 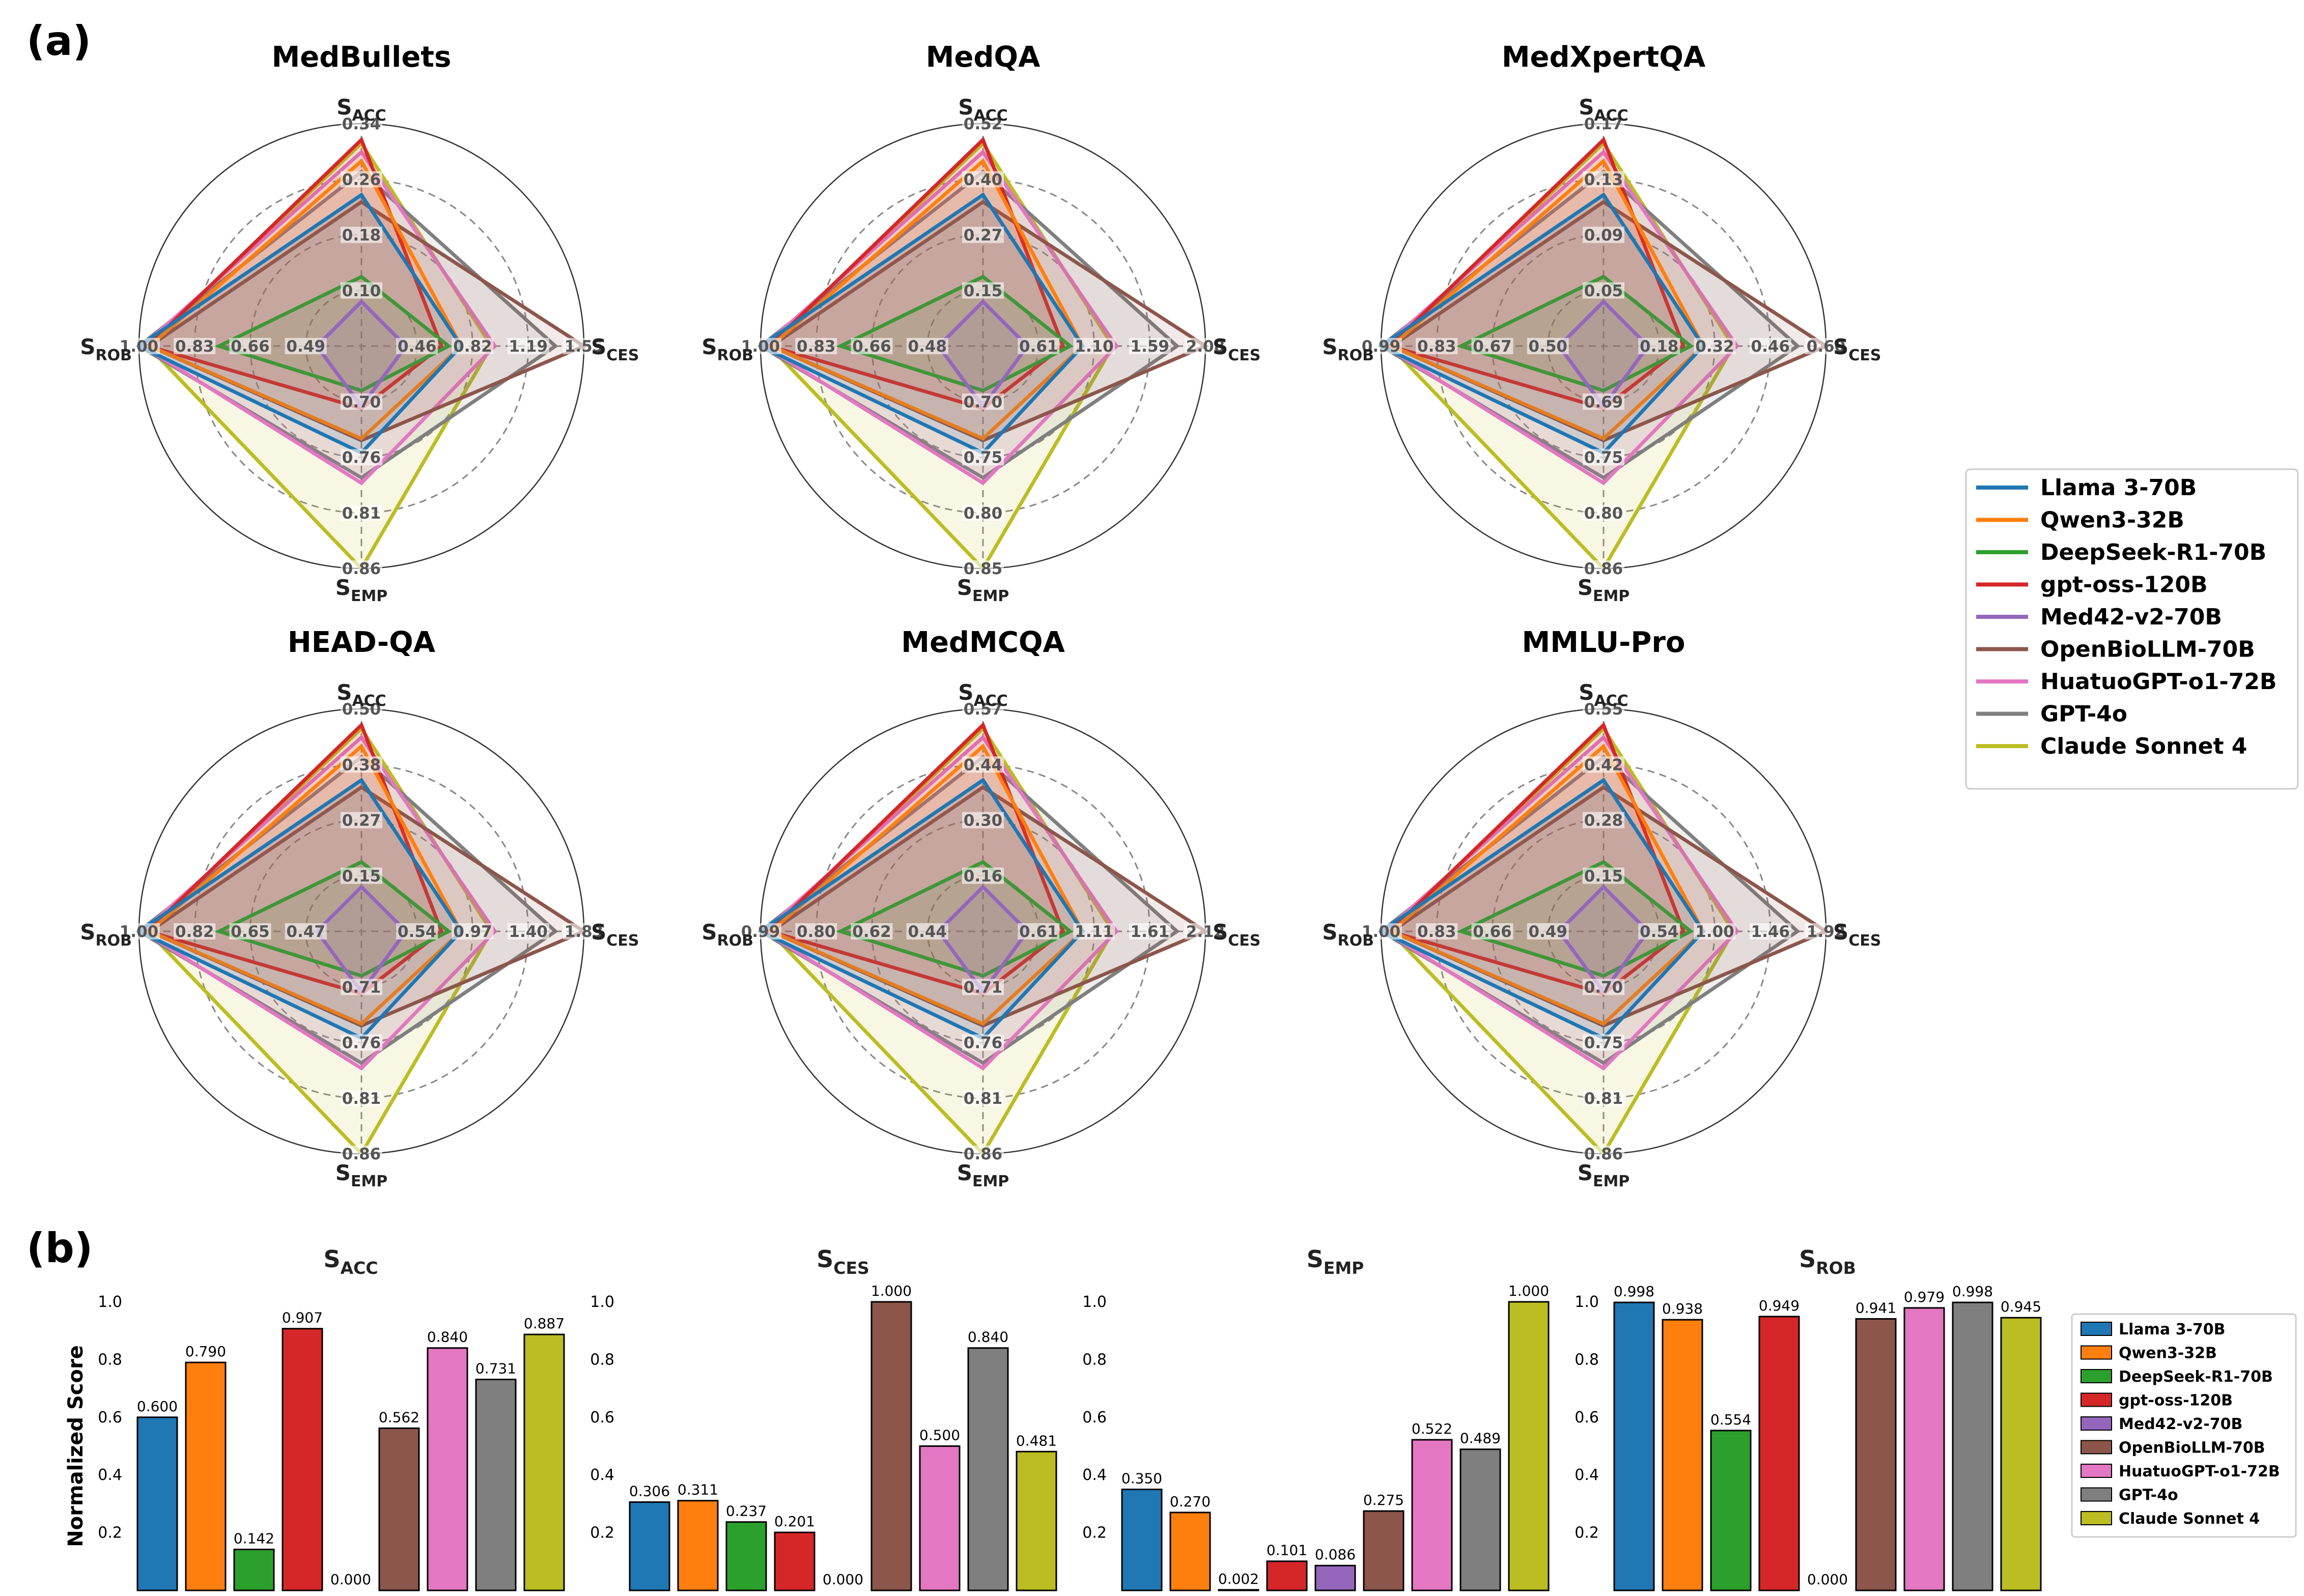 I want to click on radar-tick-label: 1.11, so click(x=1094, y=932).